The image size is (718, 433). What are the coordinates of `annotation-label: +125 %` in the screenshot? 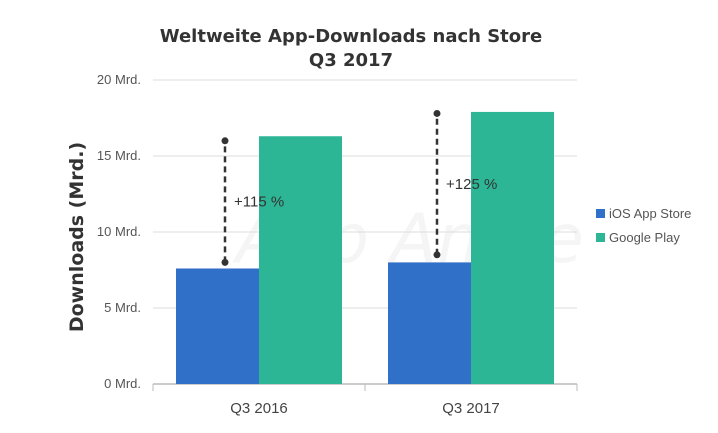 It's located at (471, 184).